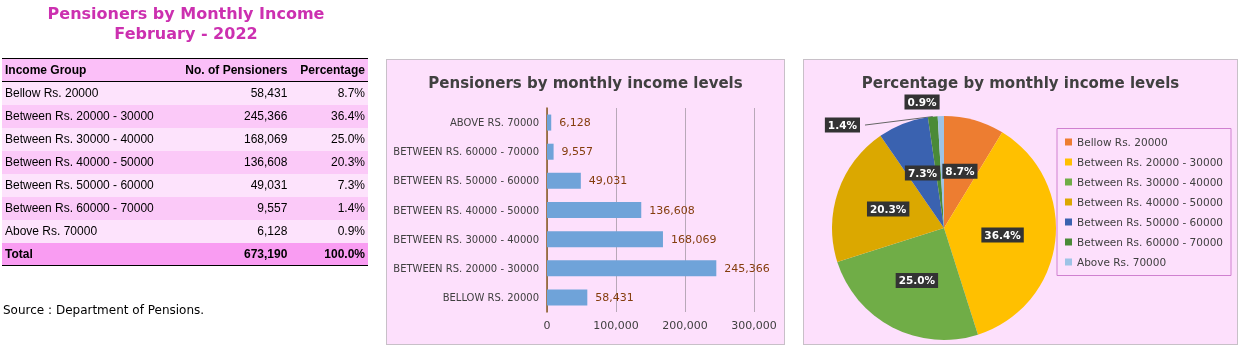  What do you see at coordinates (466, 210) in the screenshot?
I see `y-tick-label: BETWEEN RS. 40000 - 50000` at bounding box center [466, 210].